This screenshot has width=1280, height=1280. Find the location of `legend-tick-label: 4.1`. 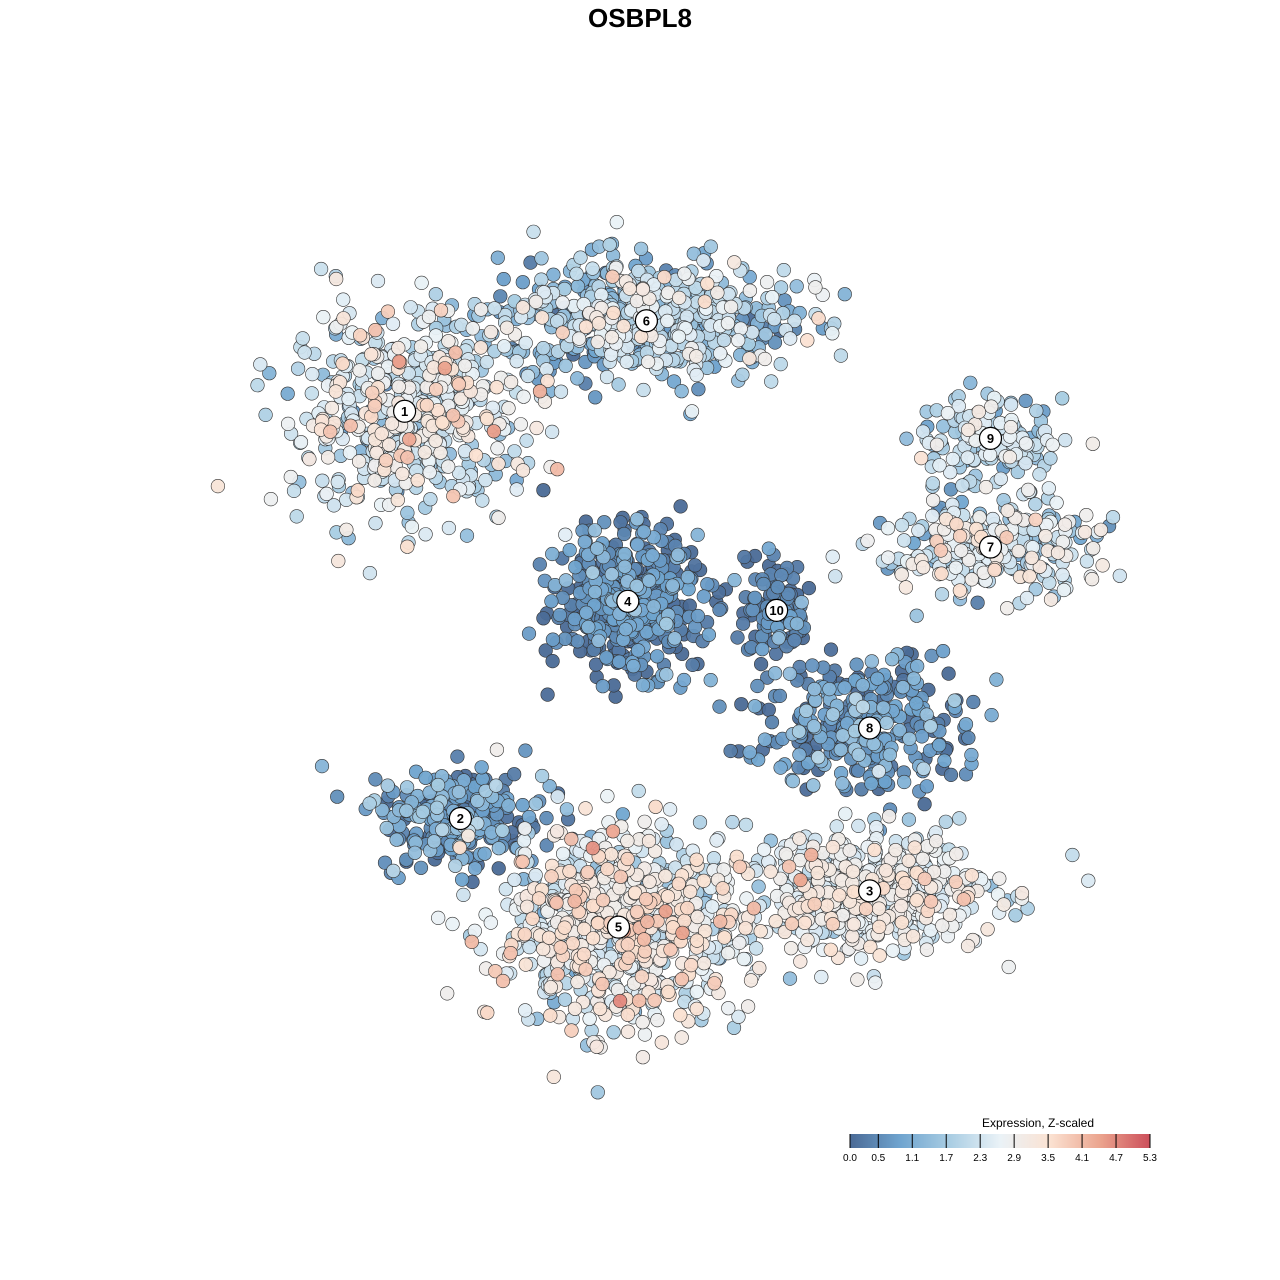

legend-tick-label: 4.1 is located at coordinates (1082, 1158).